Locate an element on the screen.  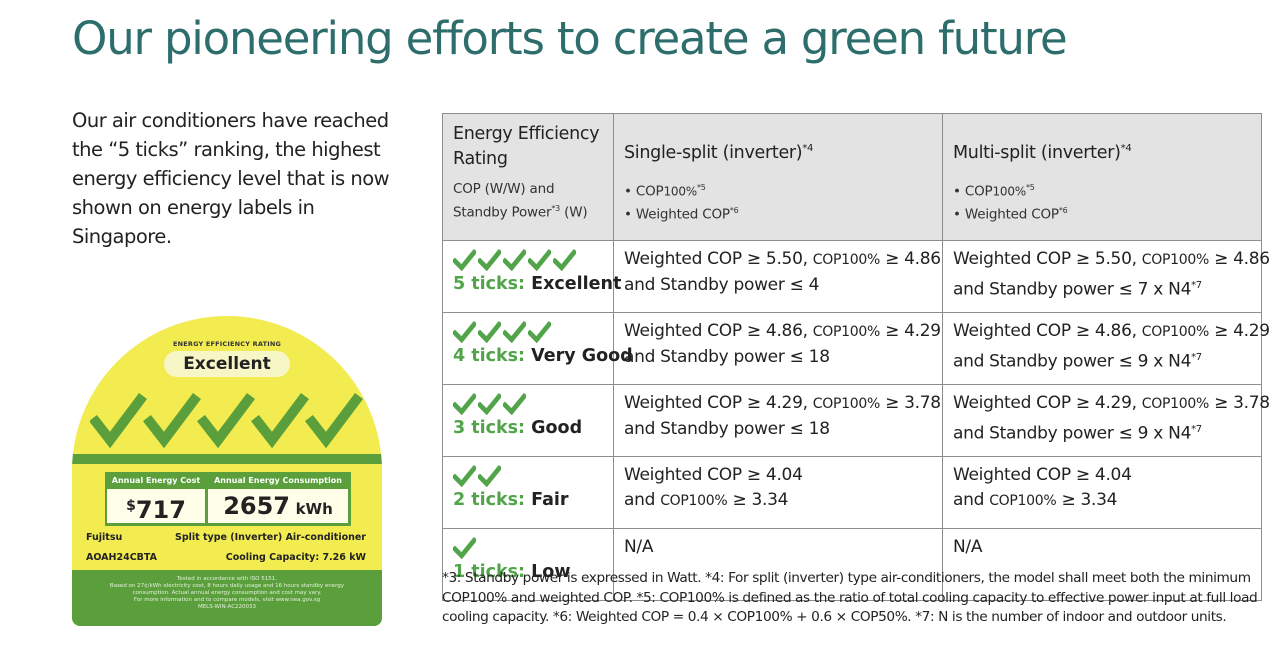
multi-split-cell: Weighted COP ≥ 4.04 and COP100% ≥ 3.34 is located at coordinates (1102, 492).